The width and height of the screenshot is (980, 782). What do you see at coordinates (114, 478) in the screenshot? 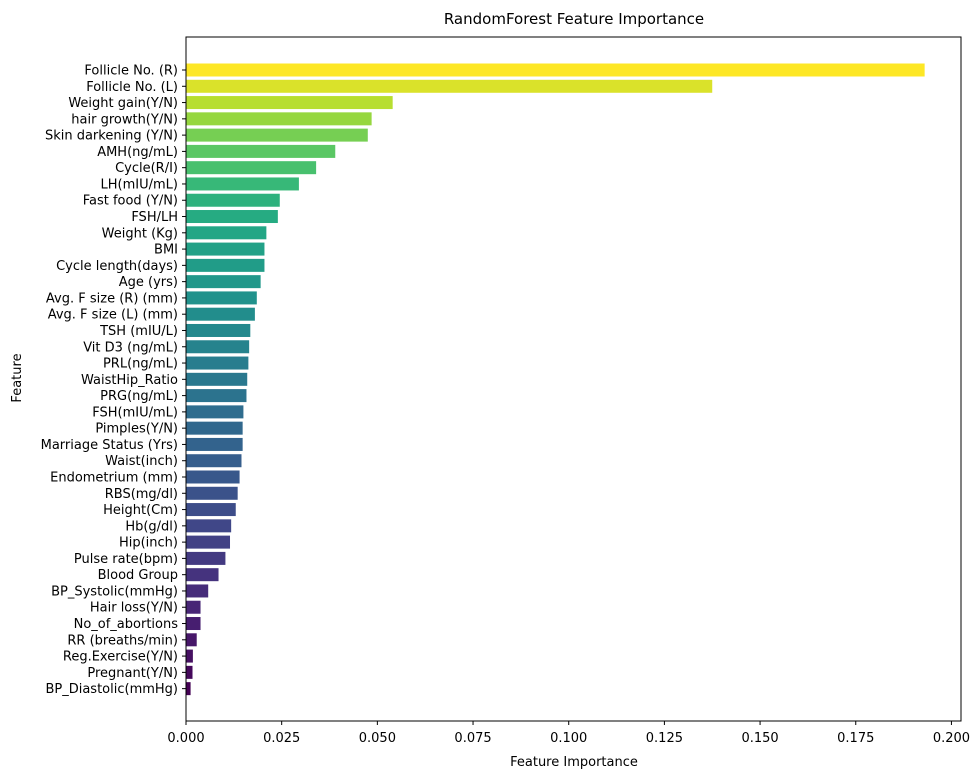
I see `y-tick-label-25: Endometrium (mm)` at bounding box center [114, 478].